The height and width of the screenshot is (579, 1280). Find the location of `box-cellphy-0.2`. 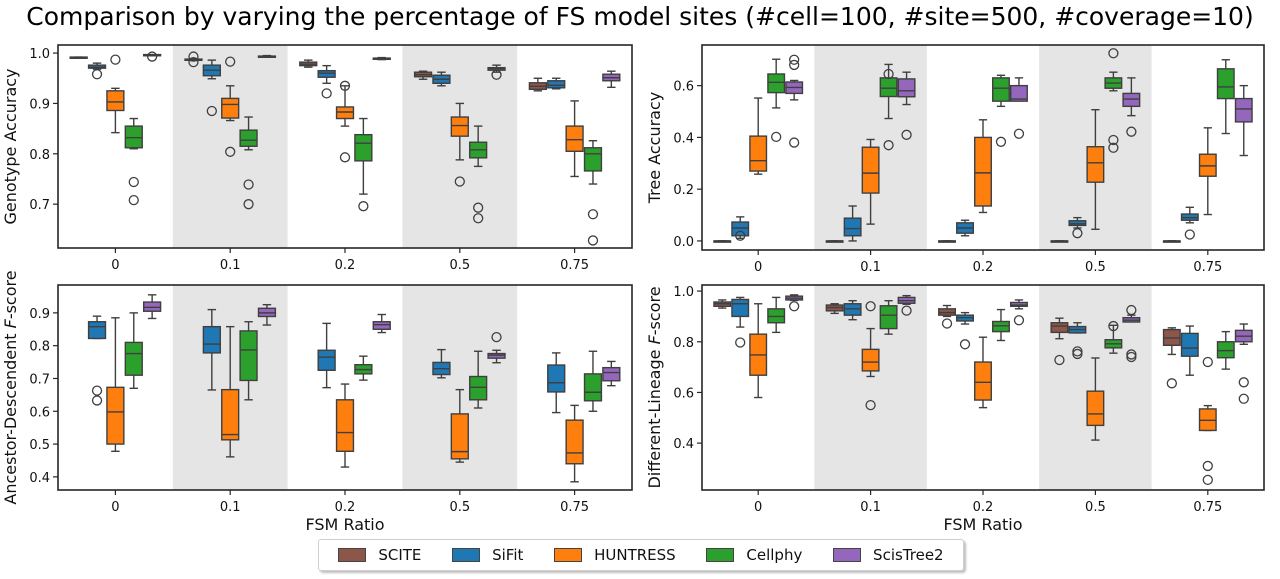

box-cellphy-0.2 is located at coordinates (363, 368).